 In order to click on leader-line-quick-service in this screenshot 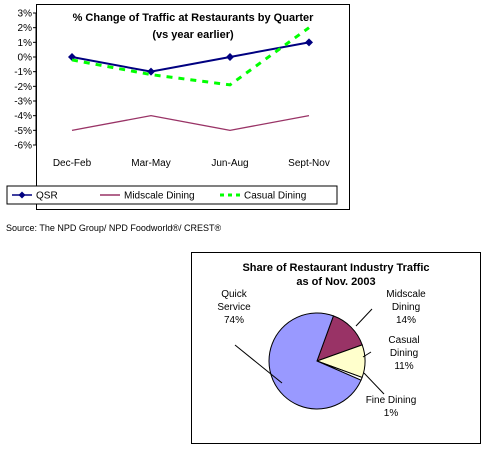, I will do `click(258, 364)`.